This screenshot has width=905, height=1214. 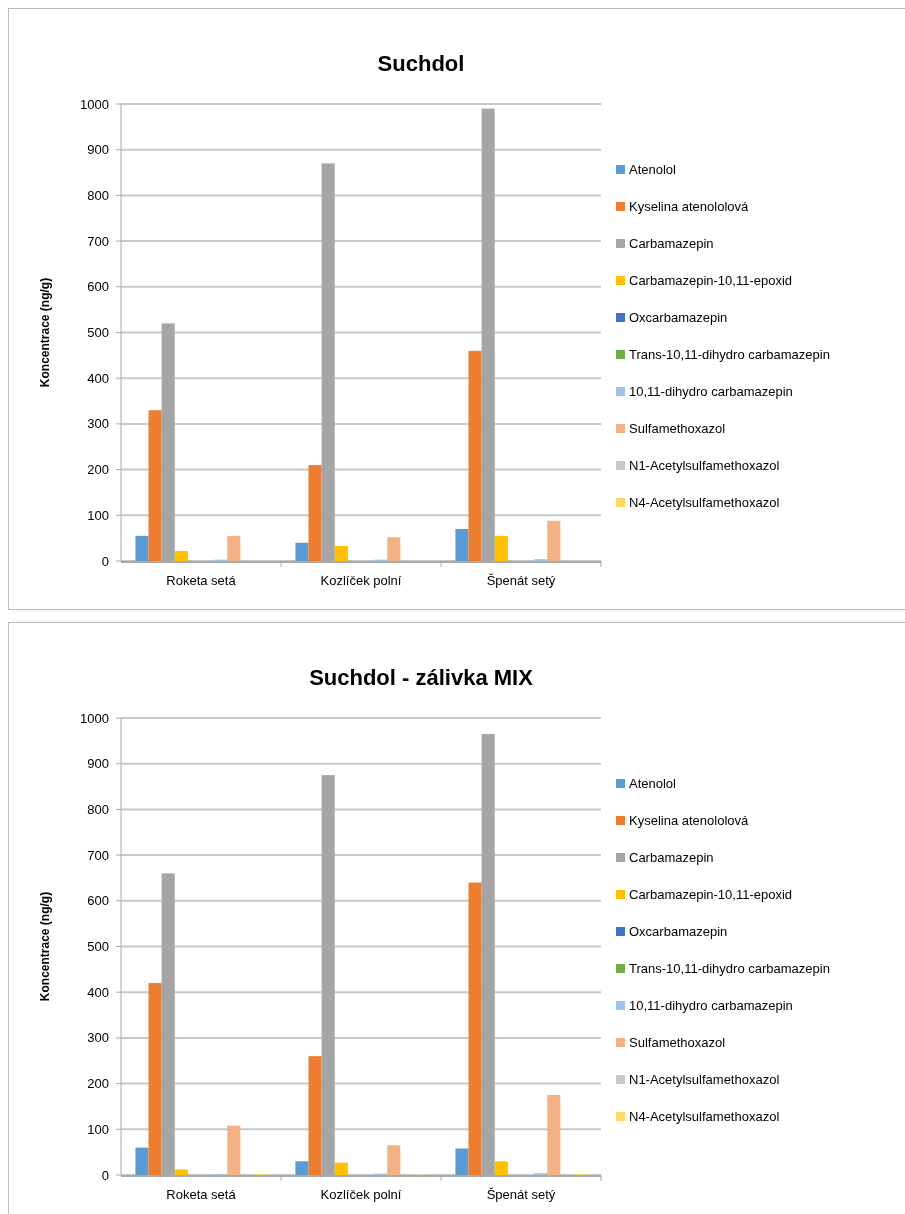 What do you see at coordinates (421, 677) in the screenshot?
I see `chart-title: Suchdol - zálivka MIX` at bounding box center [421, 677].